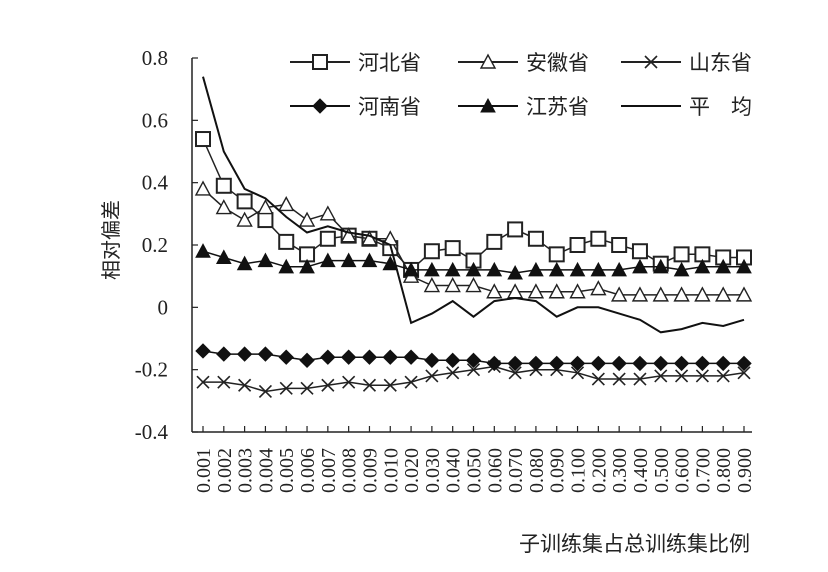 Image resolution: width=828 pixels, height=572 pixels. What do you see at coordinates (155, 183) in the screenshot?
I see `y-tick-label: 0.4` at bounding box center [155, 183].